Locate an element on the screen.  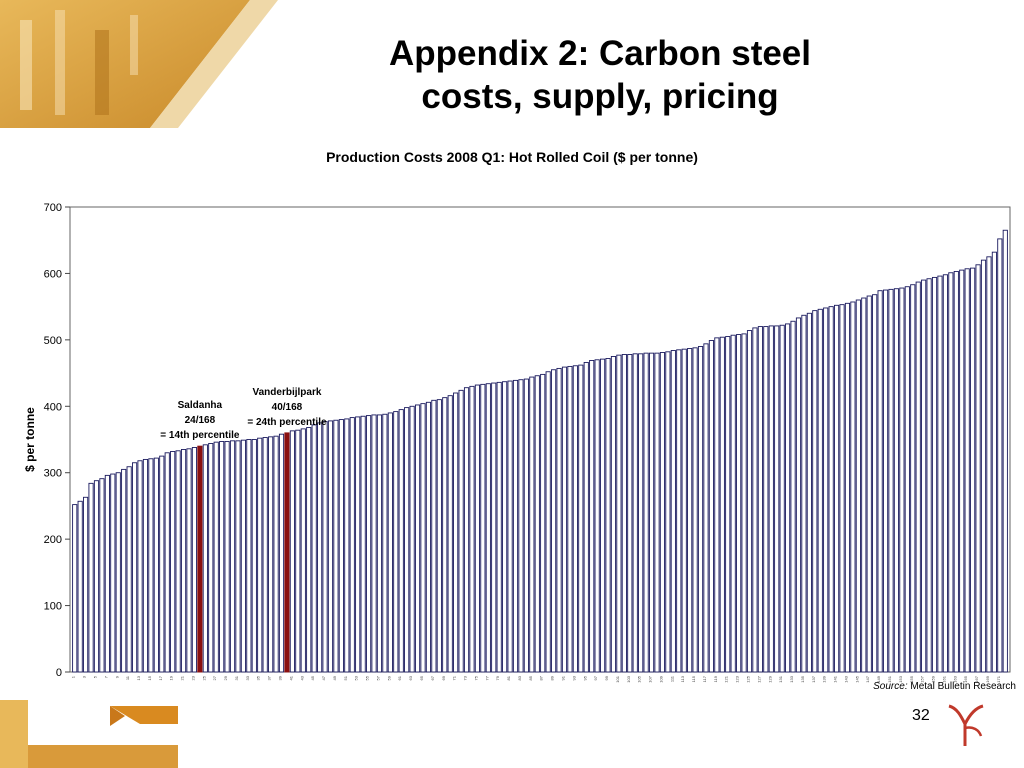
x-tick-label: 69 is located at coordinates (443, 677).